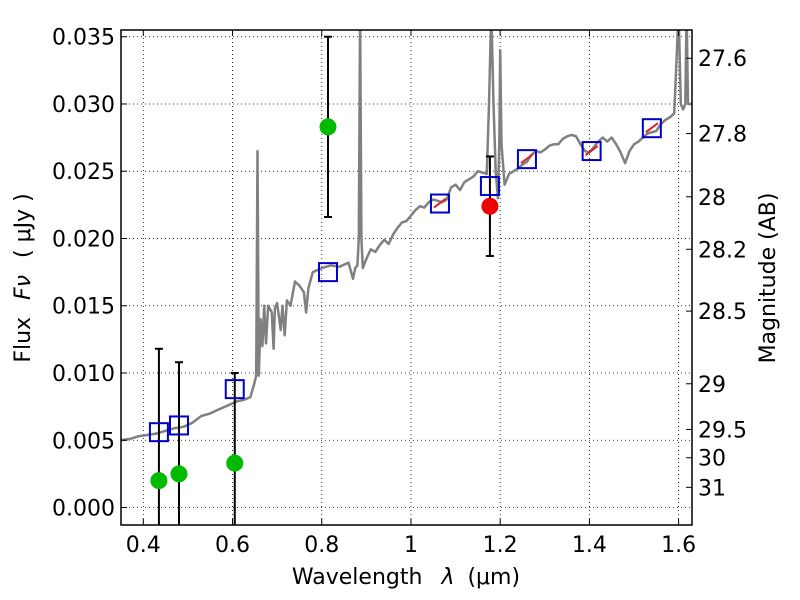 This screenshot has height=600, width=800. What do you see at coordinates (447, 577) in the screenshot?
I see `x-axis-label-symbol: λ` at bounding box center [447, 577].